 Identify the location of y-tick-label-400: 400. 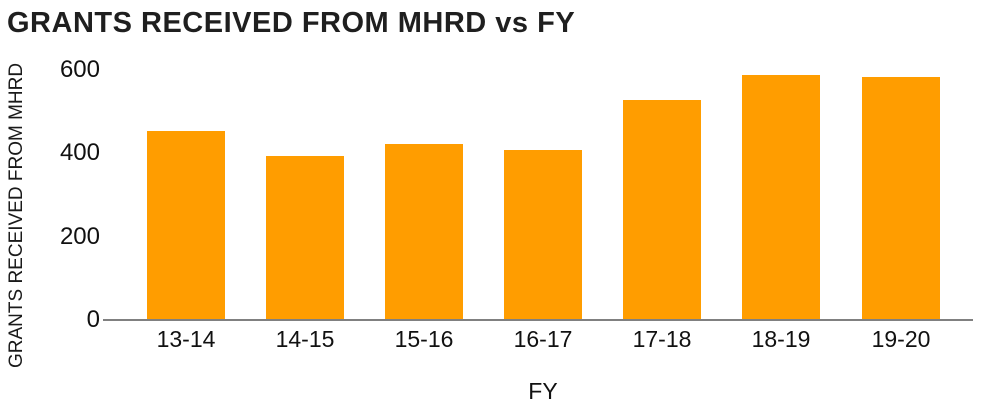
(79, 152).